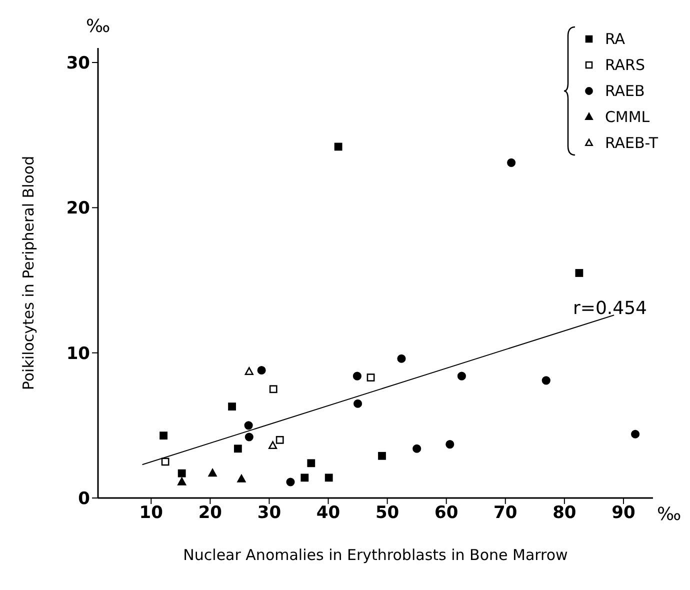  I want to click on x-tick-label: 70, so click(506, 513).